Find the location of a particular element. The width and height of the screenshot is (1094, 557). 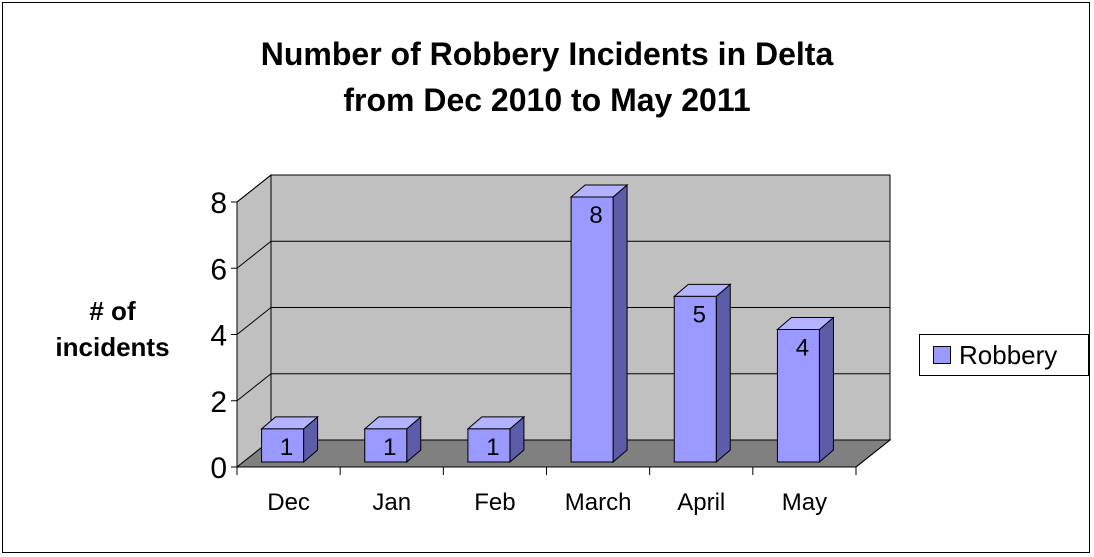

y-tick-label-6: 6 is located at coordinates (218, 269).